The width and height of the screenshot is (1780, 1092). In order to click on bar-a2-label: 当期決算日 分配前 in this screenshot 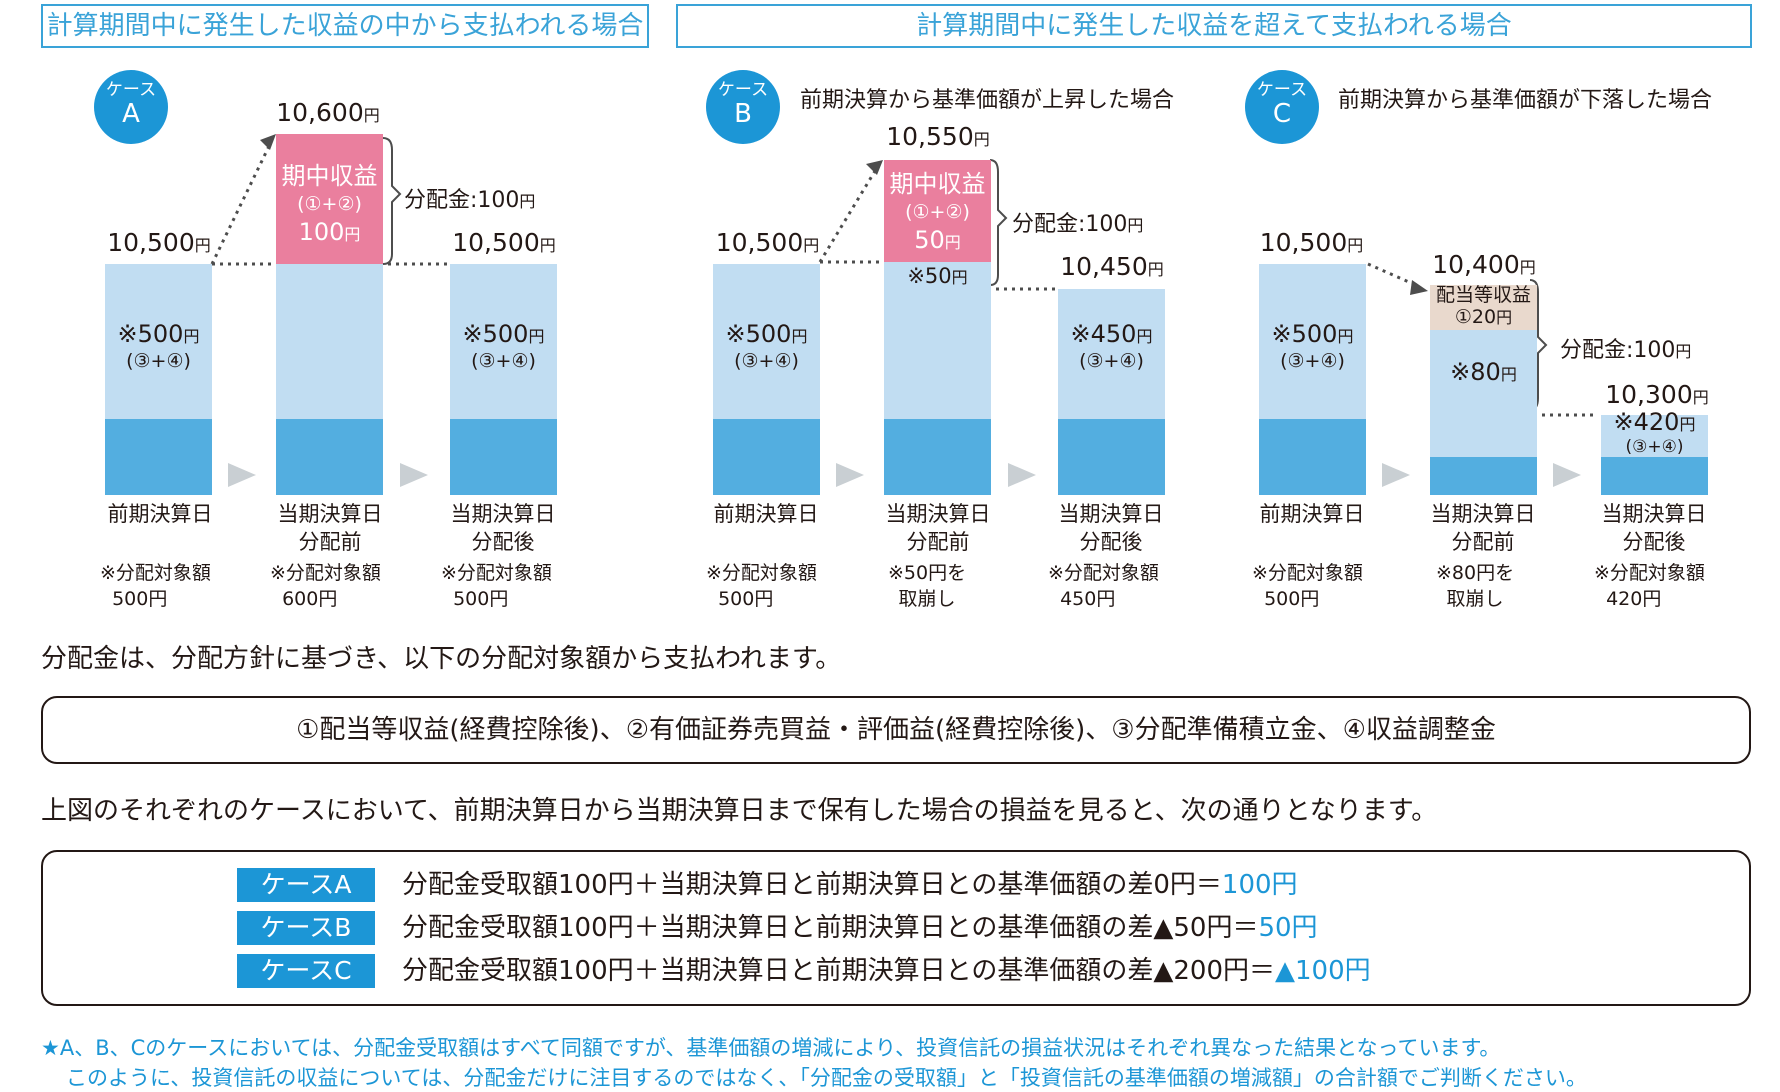, I will do `click(330, 528)`.